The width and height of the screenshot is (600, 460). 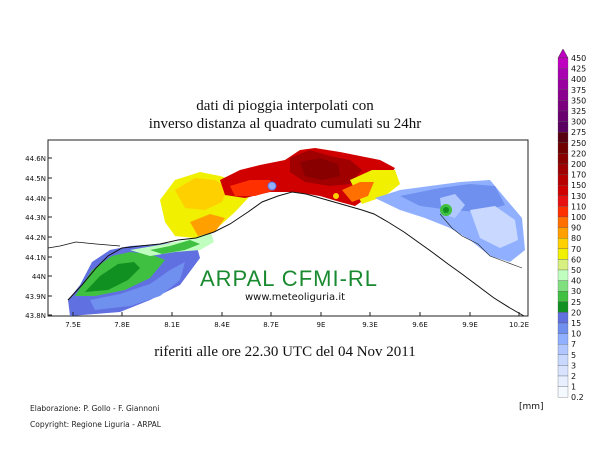 What do you see at coordinates (563, 53) in the screenshot?
I see `legend-arrow-top` at bounding box center [563, 53].